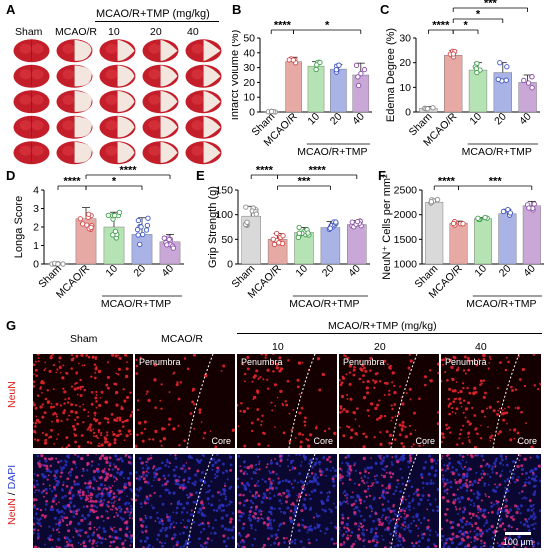 The height and width of the screenshot is (553, 550). I want to click on g-col-40: 40, so click(481, 347).